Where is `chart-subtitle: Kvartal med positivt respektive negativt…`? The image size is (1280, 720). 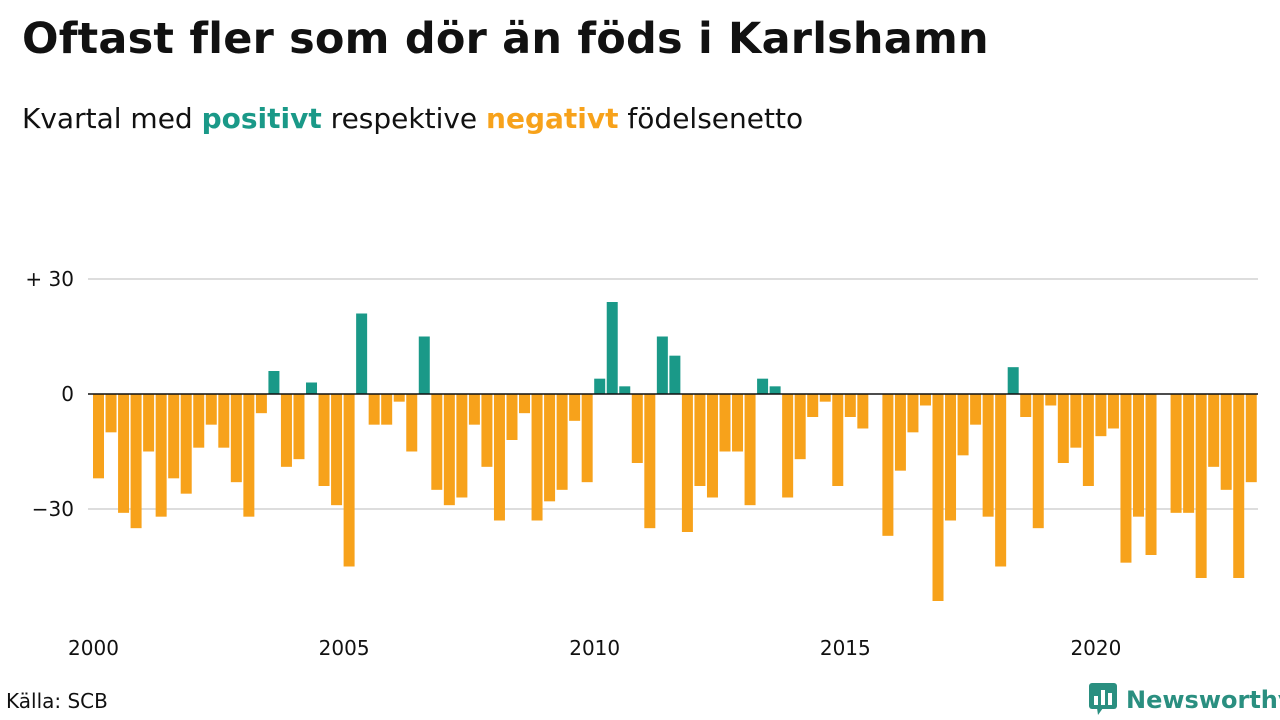 chart-subtitle: Kvartal med positivt respektive negativt… is located at coordinates (412, 118).